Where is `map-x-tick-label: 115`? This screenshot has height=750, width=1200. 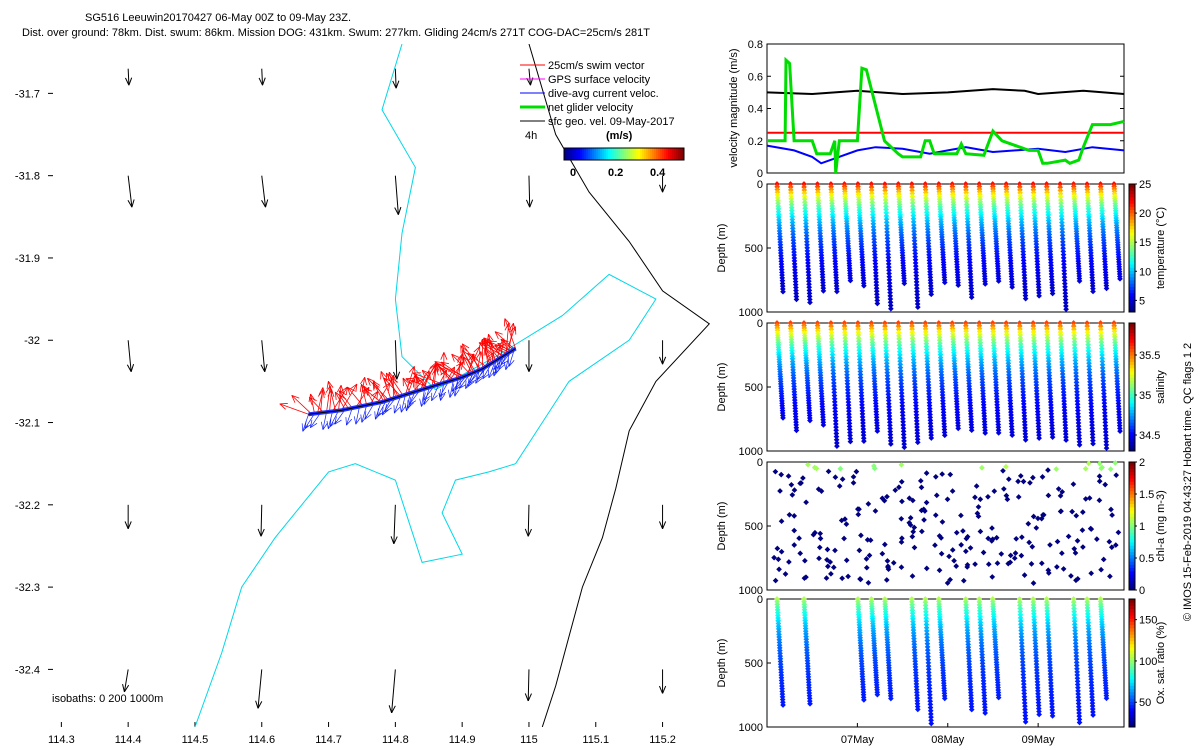 map-x-tick-label: 115 is located at coordinates (529, 740).